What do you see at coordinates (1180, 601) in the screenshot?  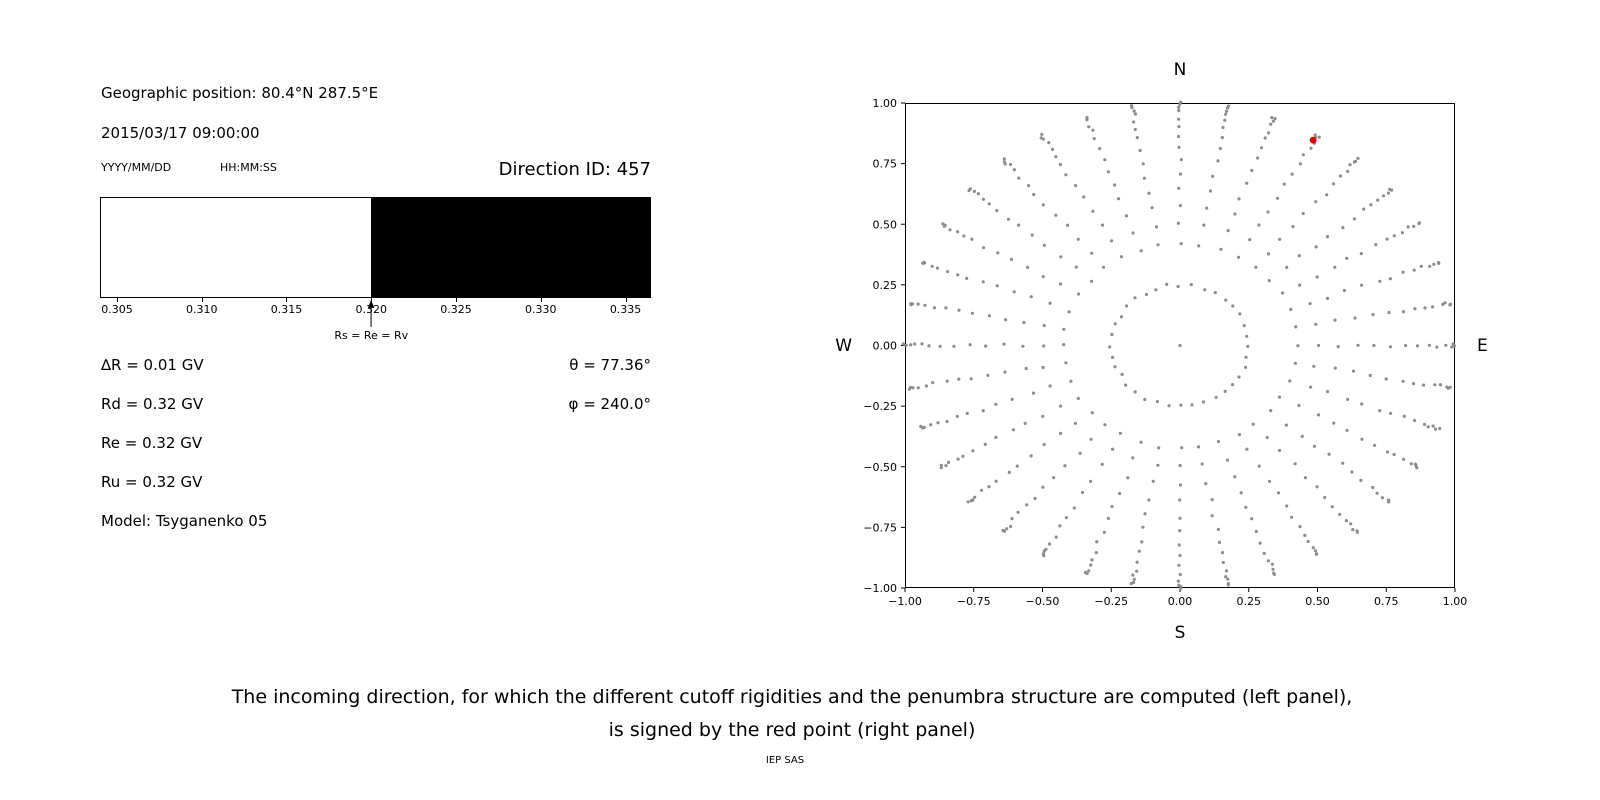 I see `x-tick-label: 0.00` at bounding box center [1180, 601].